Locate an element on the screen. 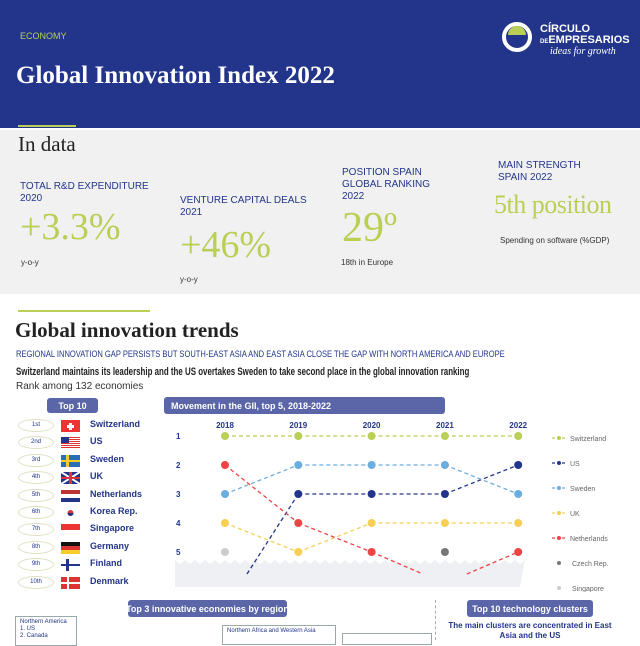 Image resolution: width=640 pixels, height=646 pixels. rank-badge: 1st is located at coordinates (36, 425).